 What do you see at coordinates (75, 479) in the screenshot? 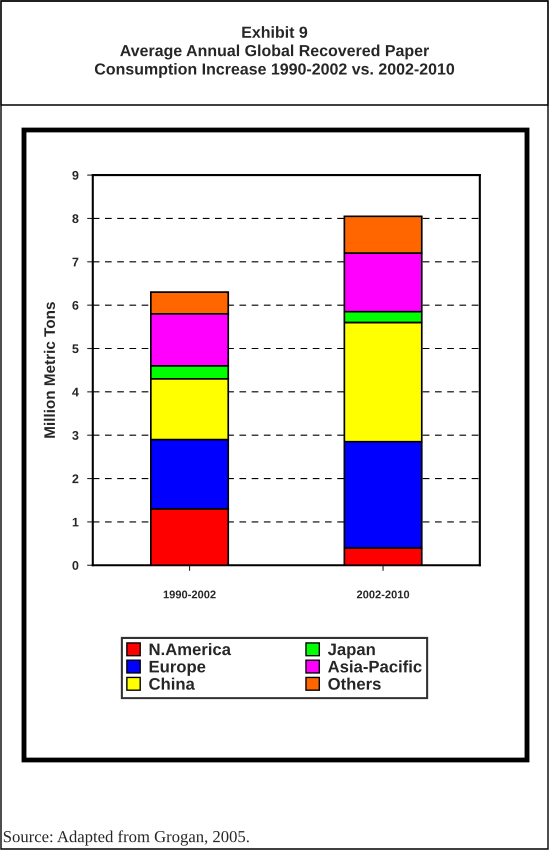
I see `y-tick-label: 2` at bounding box center [75, 479].